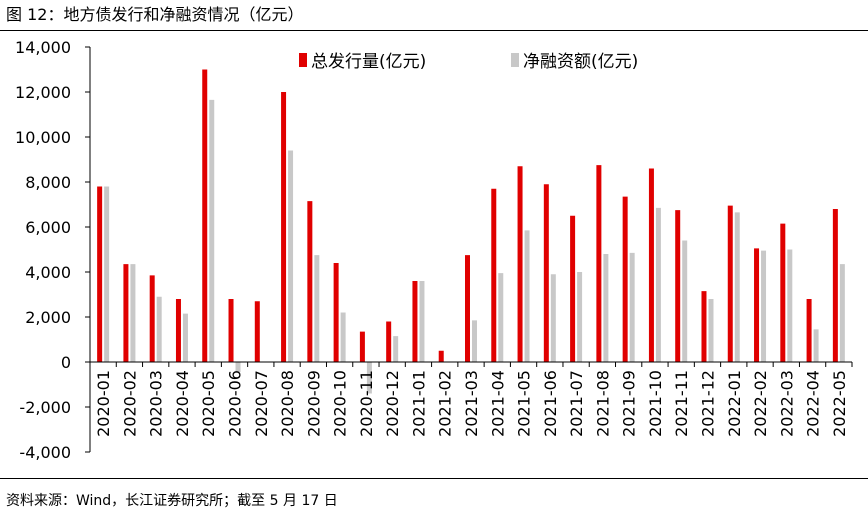  What do you see at coordinates (602, 403) in the screenshot?
I see `x-tick-label: 2021-08` at bounding box center [602, 403].